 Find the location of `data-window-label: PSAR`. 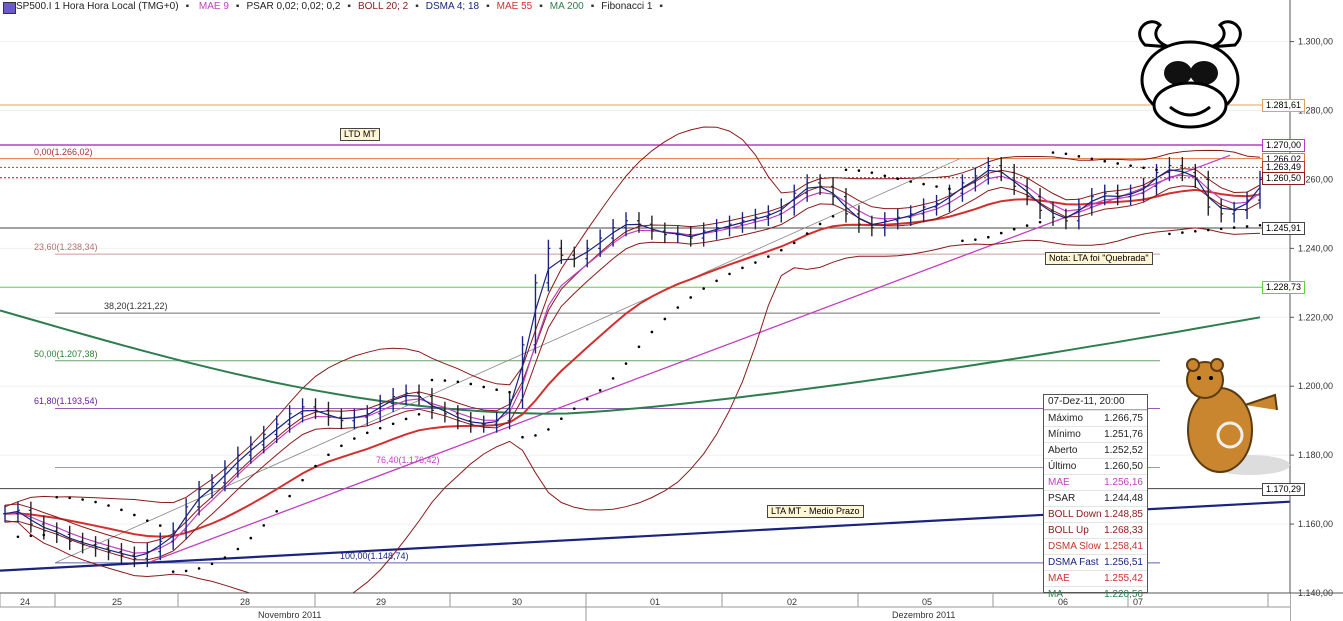

data-window-label: PSAR is located at coordinates (1062, 498).